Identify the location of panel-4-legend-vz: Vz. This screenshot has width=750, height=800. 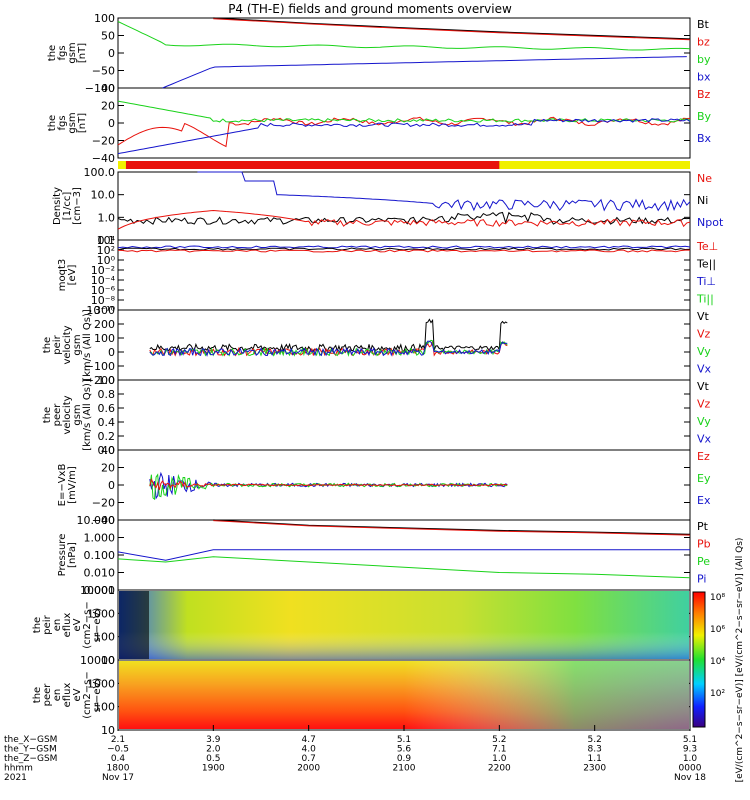
(704, 334).